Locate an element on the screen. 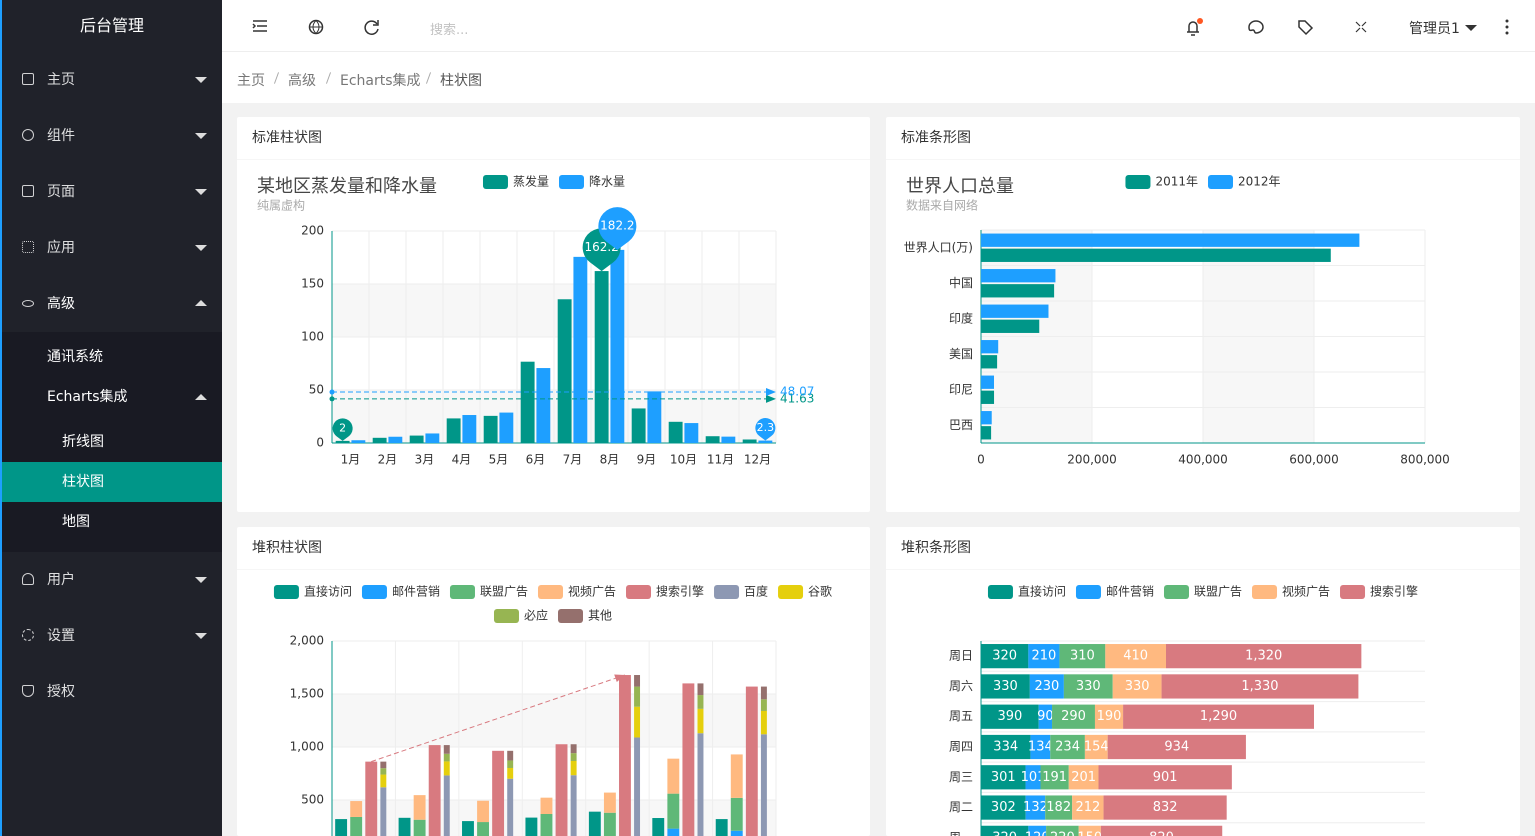  logo: 后台管理 is located at coordinates (111, 25).